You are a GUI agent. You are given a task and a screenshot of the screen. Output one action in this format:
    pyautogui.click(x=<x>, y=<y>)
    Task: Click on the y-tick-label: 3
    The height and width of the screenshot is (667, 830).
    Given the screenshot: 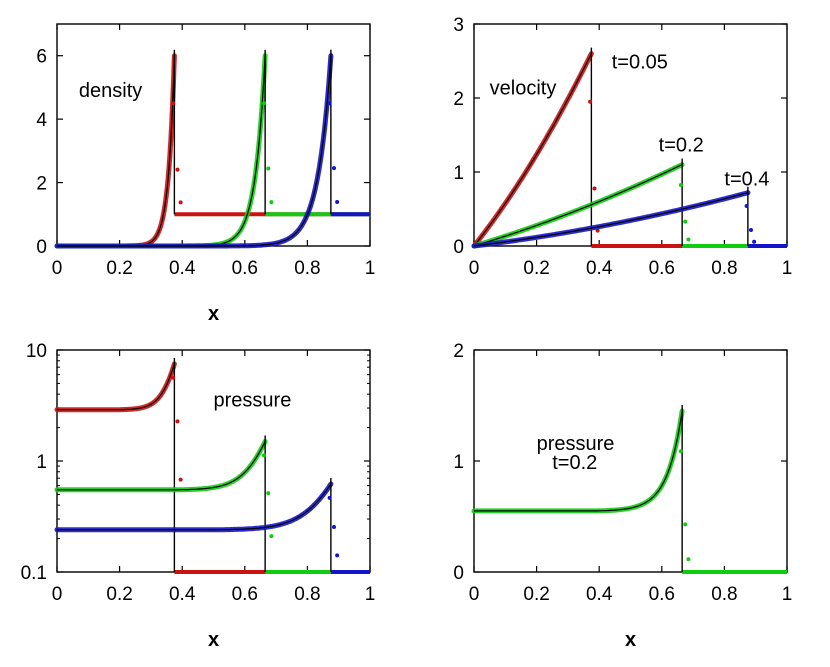 What is the action you would take?
    pyautogui.click(x=458, y=25)
    